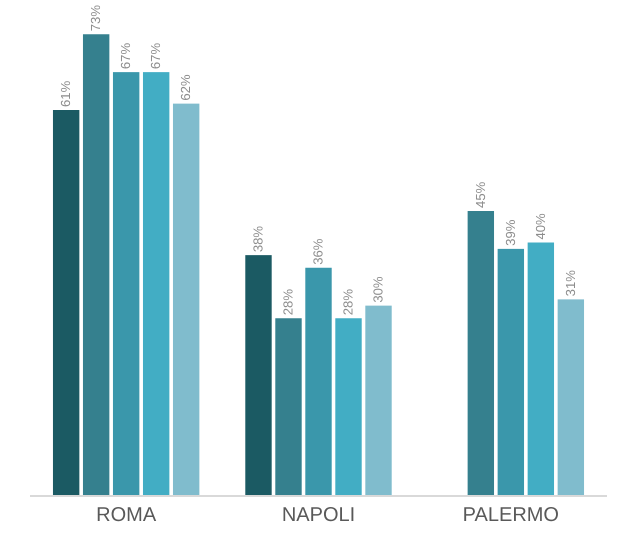 The height and width of the screenshot is (549, 617). What do you see at coordinates (510, 515) in the screenshot?
I see `x-tick-label: PALERMO` at bounding box center [510, 515].